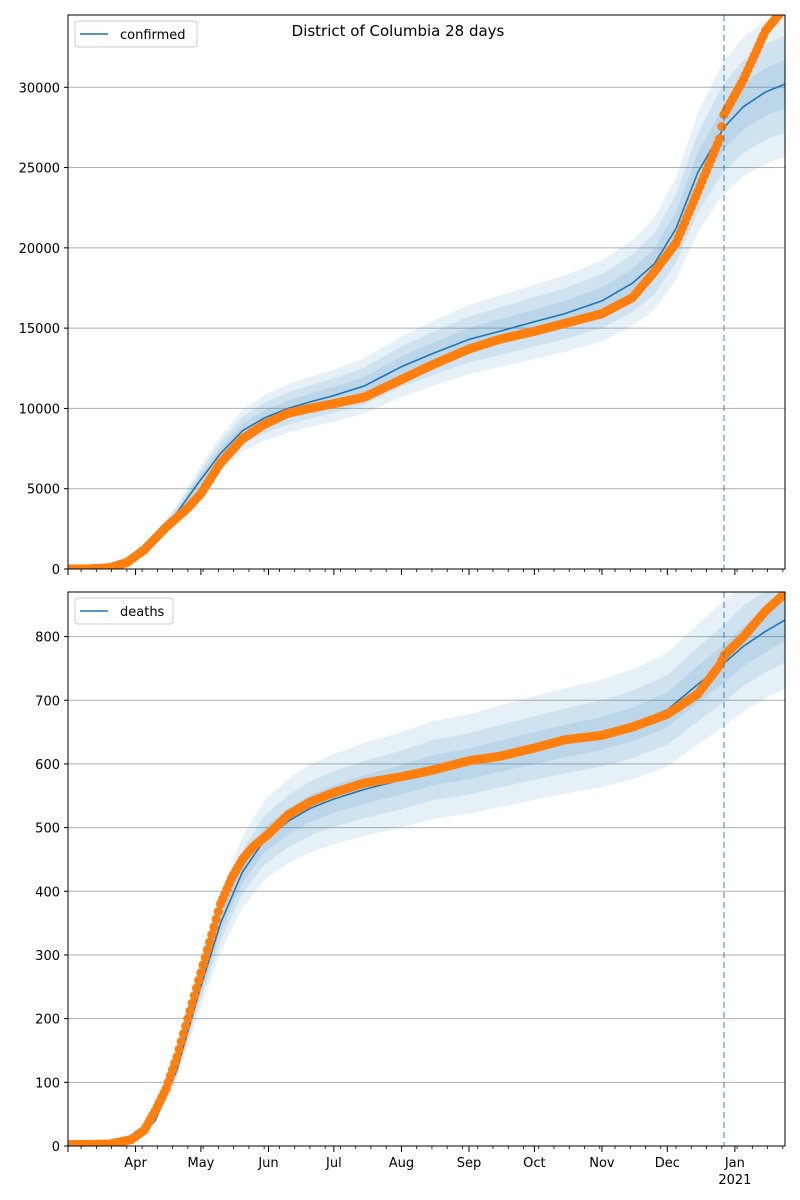 The height and width of the screenshot is (1200, 800). Describe the element at coordinates (47, 1020) in the screenshot. I see `y-tick-label: 200` at that location.